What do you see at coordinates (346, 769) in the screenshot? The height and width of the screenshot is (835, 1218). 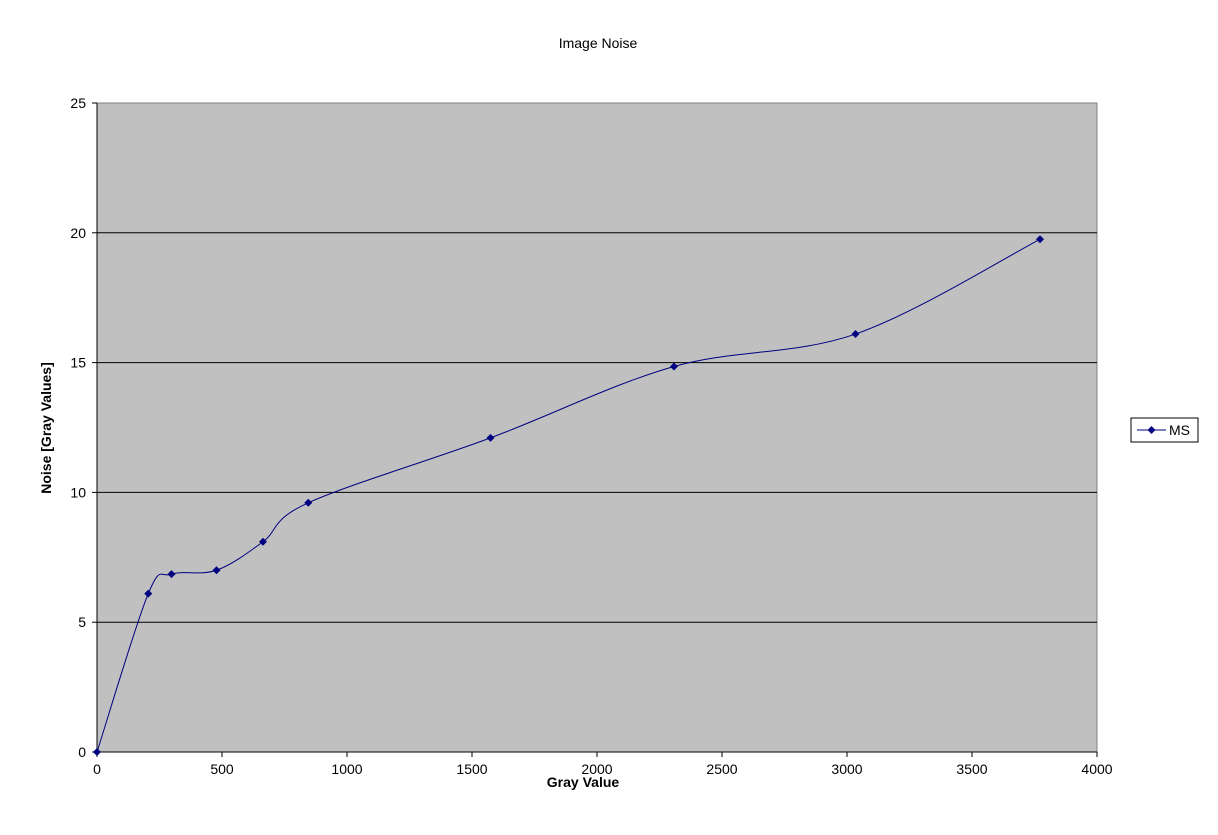 I see `x-tick-label: 1000` at bounding box center [346, 769].